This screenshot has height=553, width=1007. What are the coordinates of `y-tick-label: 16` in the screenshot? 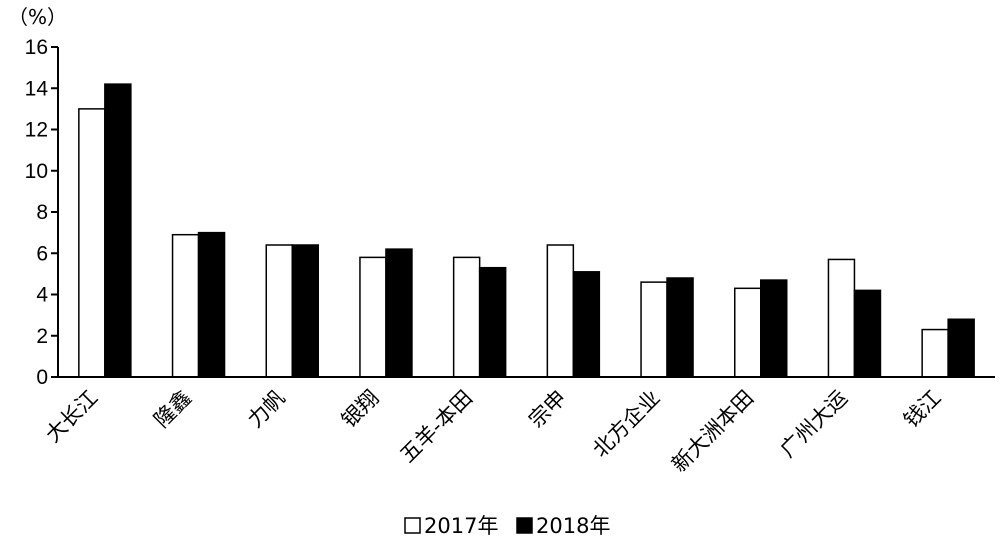 It's located at (36, 47).